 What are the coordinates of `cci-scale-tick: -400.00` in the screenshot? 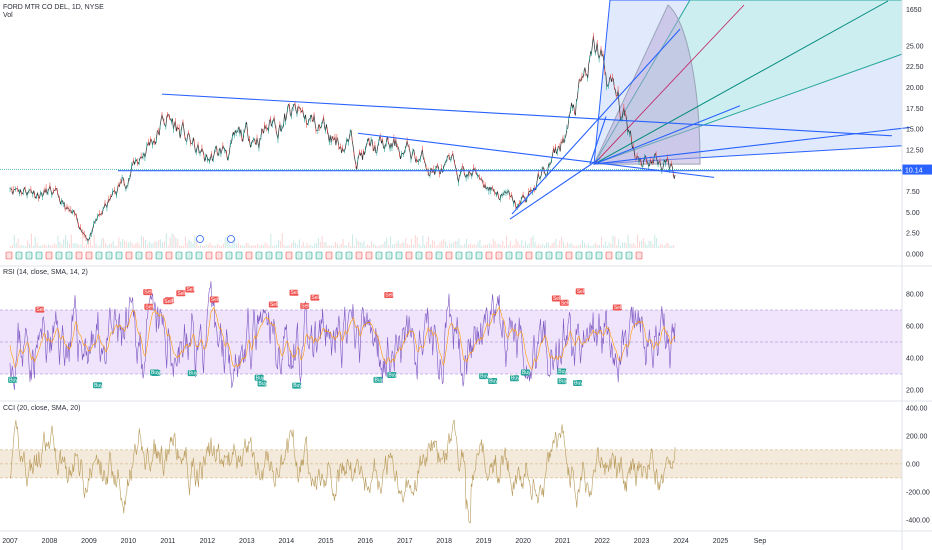 It's located at (918, 520).